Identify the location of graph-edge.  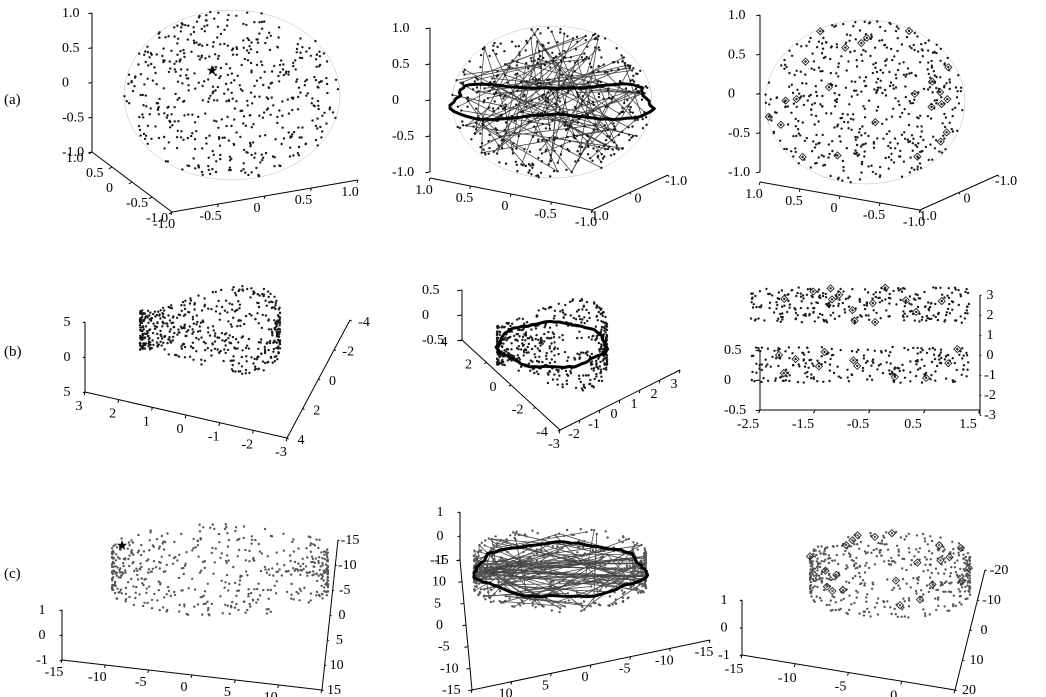
(552, 107).